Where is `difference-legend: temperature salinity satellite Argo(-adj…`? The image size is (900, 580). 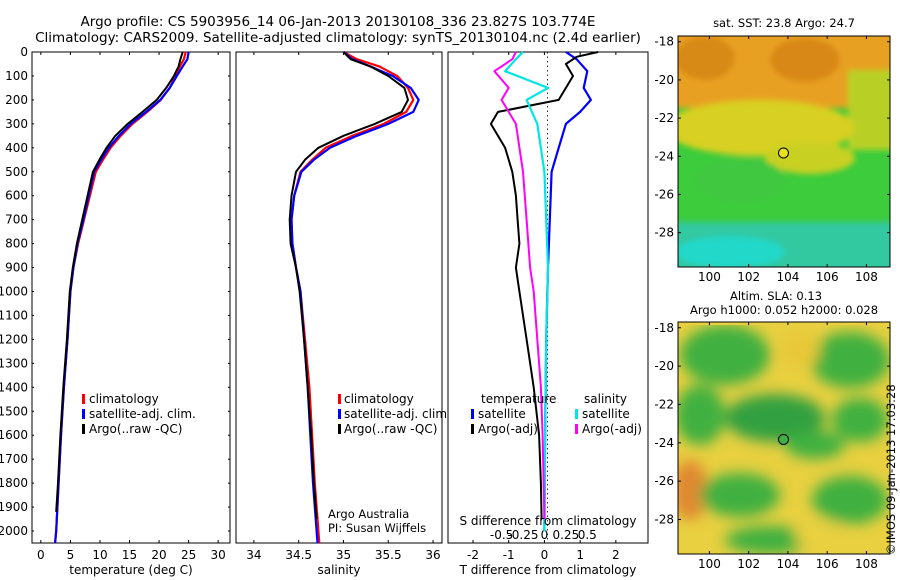 difference-legend: temperature salinity satellite Argo(-adj… is located at coordinates (556, 414).